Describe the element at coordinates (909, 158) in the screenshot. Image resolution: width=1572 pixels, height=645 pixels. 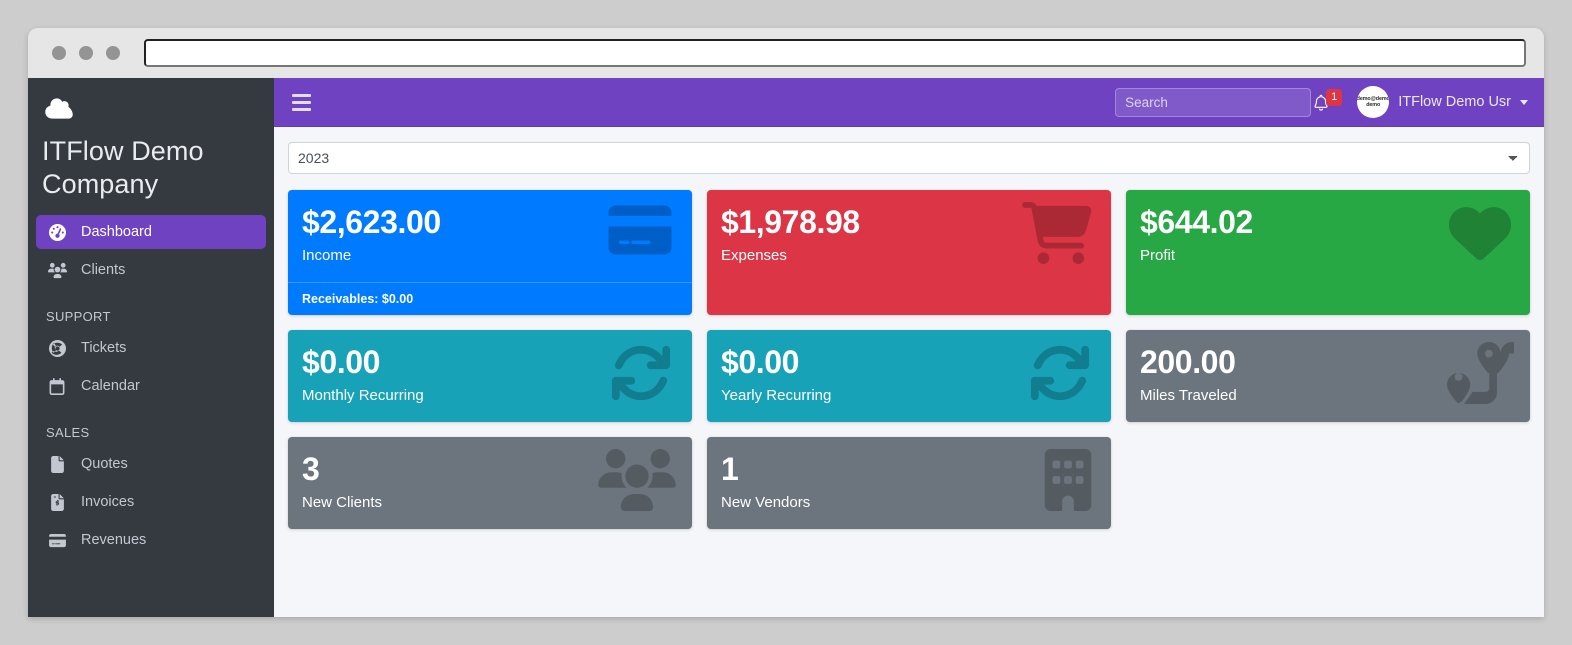
I see `year-filter-select: 2023` at that location.